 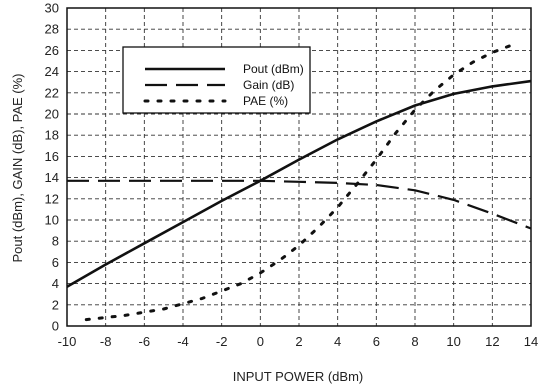 What do you see at coordinates (531, 341) in the screenshot?
I see `x-tick-label: 14` at bounding box center [531, 341].